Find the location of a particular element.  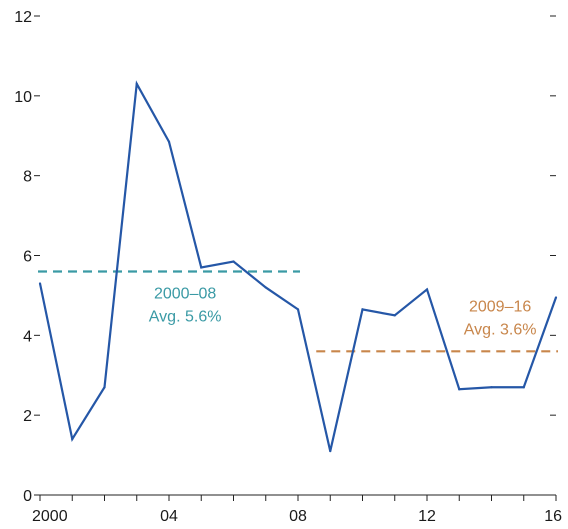

y-tick-label: 0 is located at coordinates (27, 496).